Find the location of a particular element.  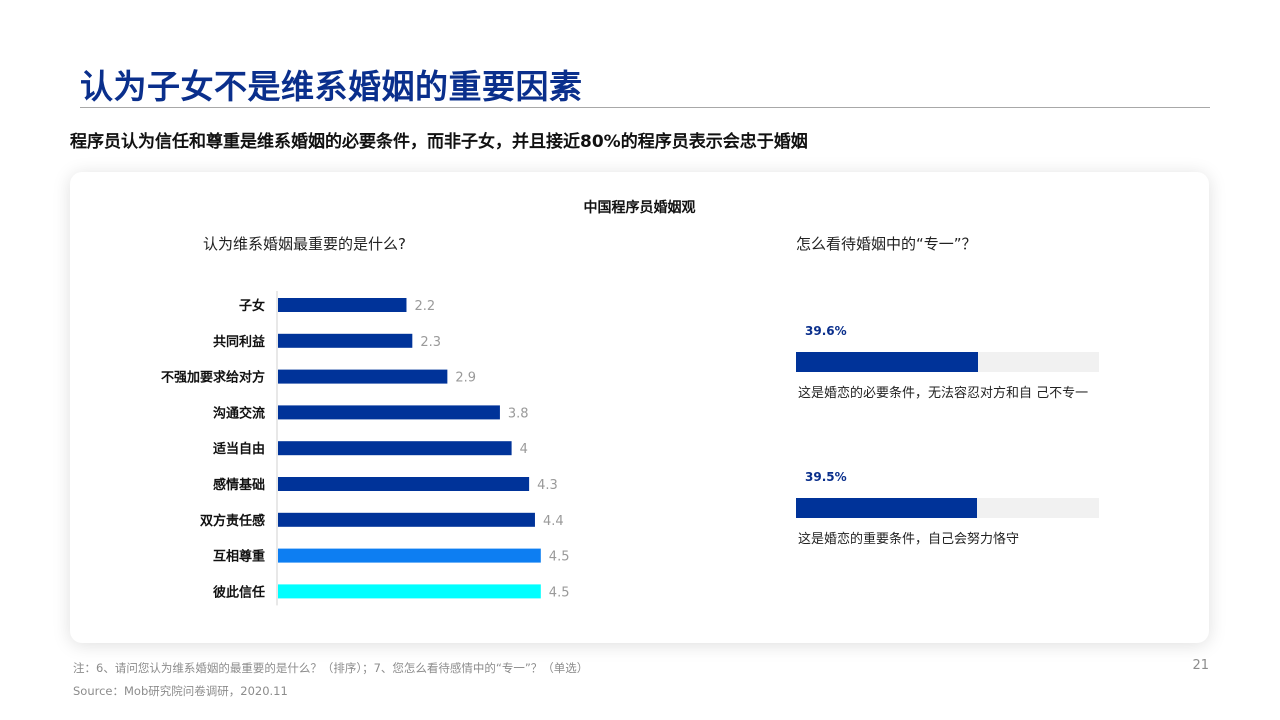

loyalty-stat-1-label: 这是婚恋的必要条件，无法容忍对方和自 己不专一 is located at coordinates (943, 393).